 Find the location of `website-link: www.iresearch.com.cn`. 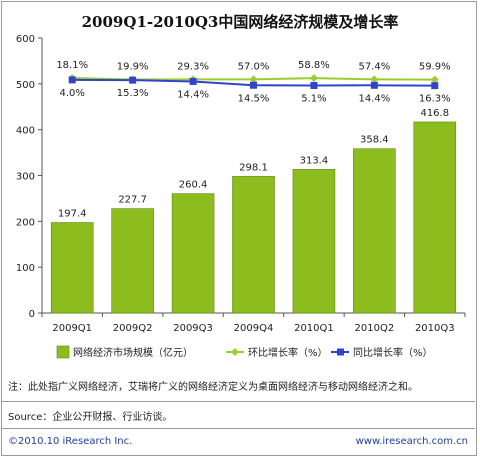

website-link: www.iresearch.com.cn is located at coordinates (411, 441).